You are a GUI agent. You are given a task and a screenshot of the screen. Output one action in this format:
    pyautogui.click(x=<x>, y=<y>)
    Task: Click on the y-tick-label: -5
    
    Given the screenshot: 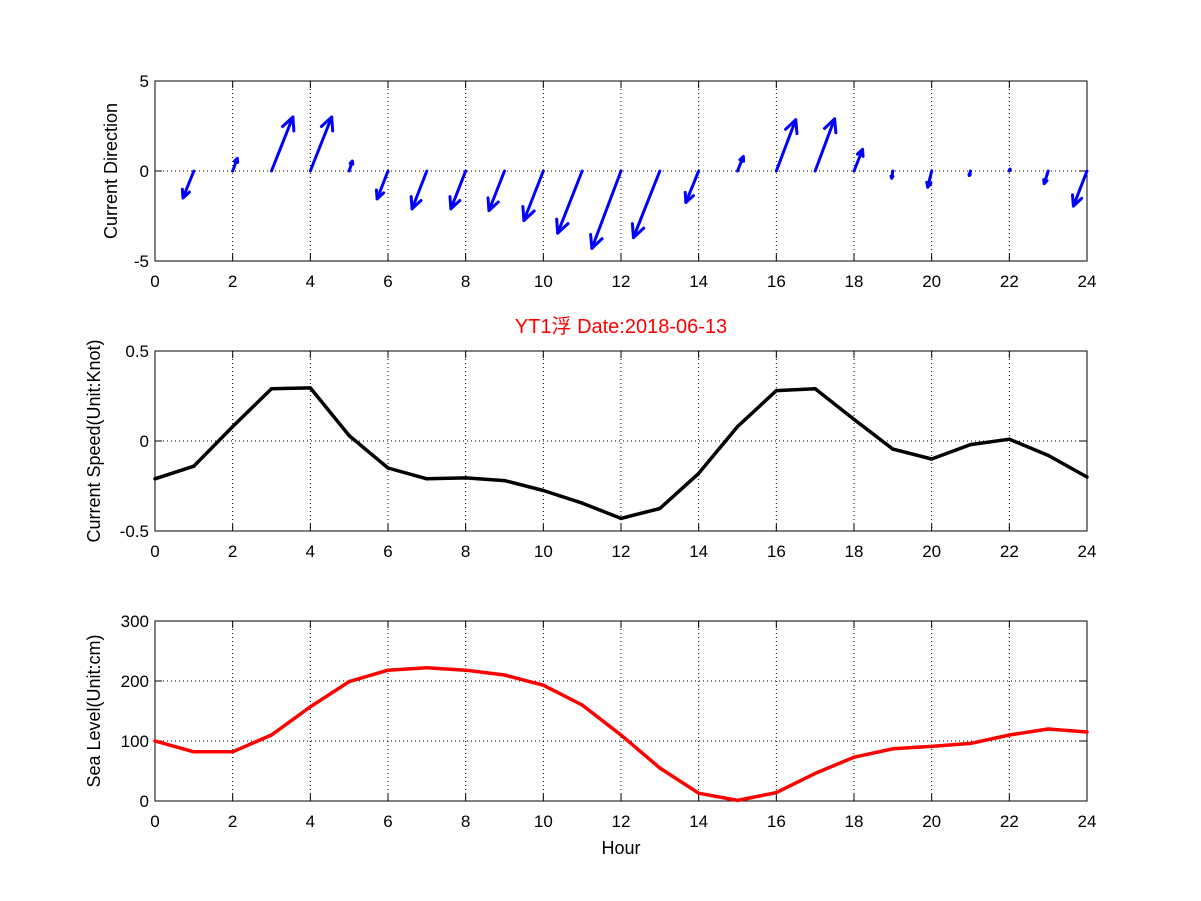 What is the action you would take?
    pyautogui.click(x=141, y=261)
    